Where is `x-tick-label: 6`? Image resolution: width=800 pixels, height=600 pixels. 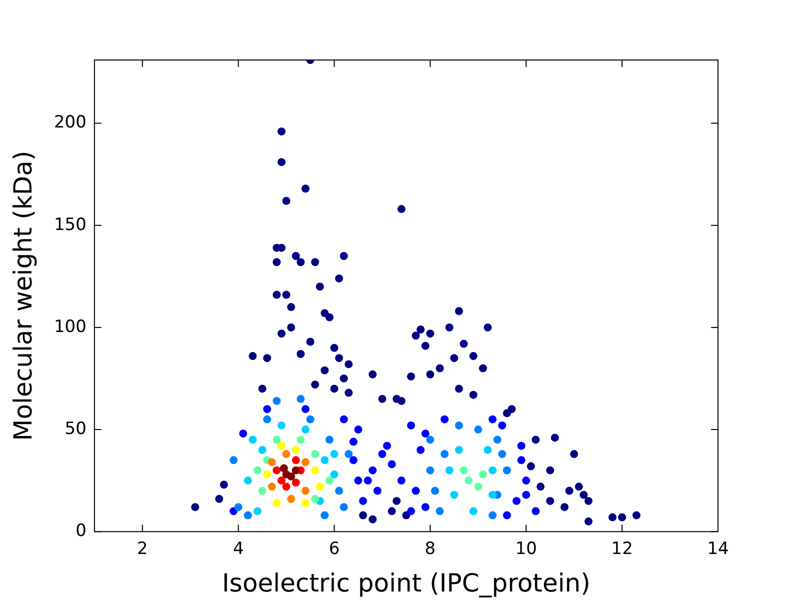
x-tick-label: 6 is located at coordinates (334, 549).